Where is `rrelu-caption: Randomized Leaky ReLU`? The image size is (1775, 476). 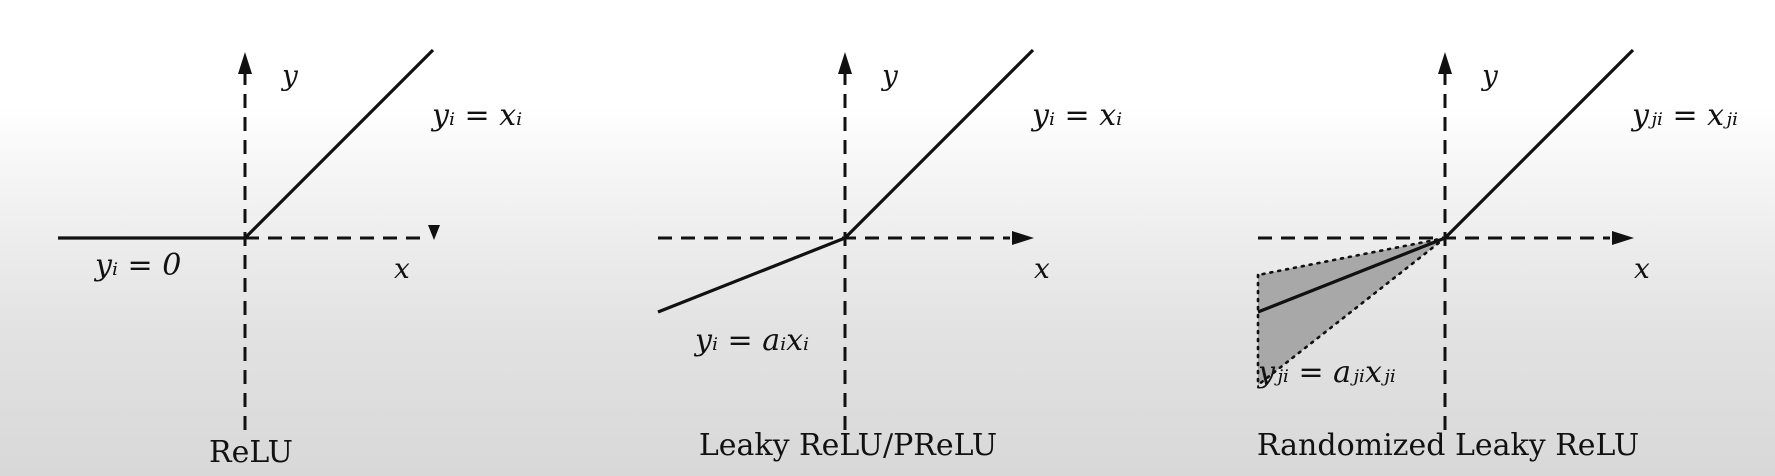
rrelu-caption: Randomized Leaky ReLU is located at coordinates (1448, 445).